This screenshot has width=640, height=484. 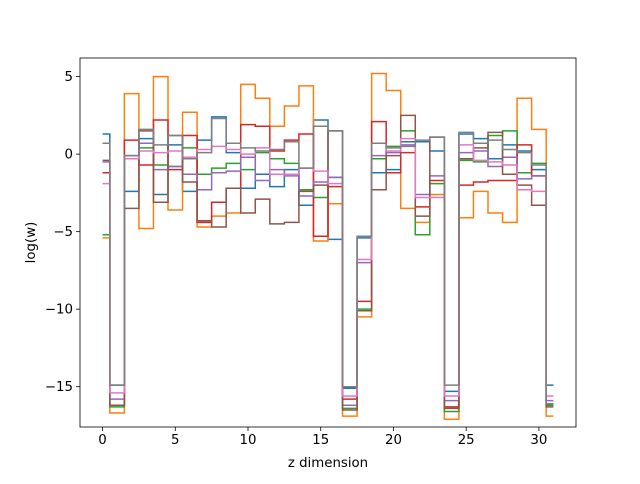 What do you see at coordinates (69, 77) in the screenshot?
I see `y-tick-label: 5` at bounding box center [69, 77].